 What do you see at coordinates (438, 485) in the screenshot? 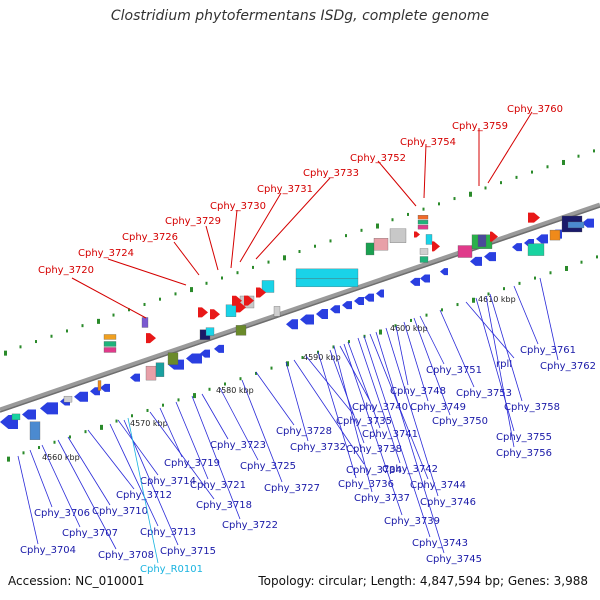
I see `gene-label: Cphy_3744` at bounding box center [438, 485].